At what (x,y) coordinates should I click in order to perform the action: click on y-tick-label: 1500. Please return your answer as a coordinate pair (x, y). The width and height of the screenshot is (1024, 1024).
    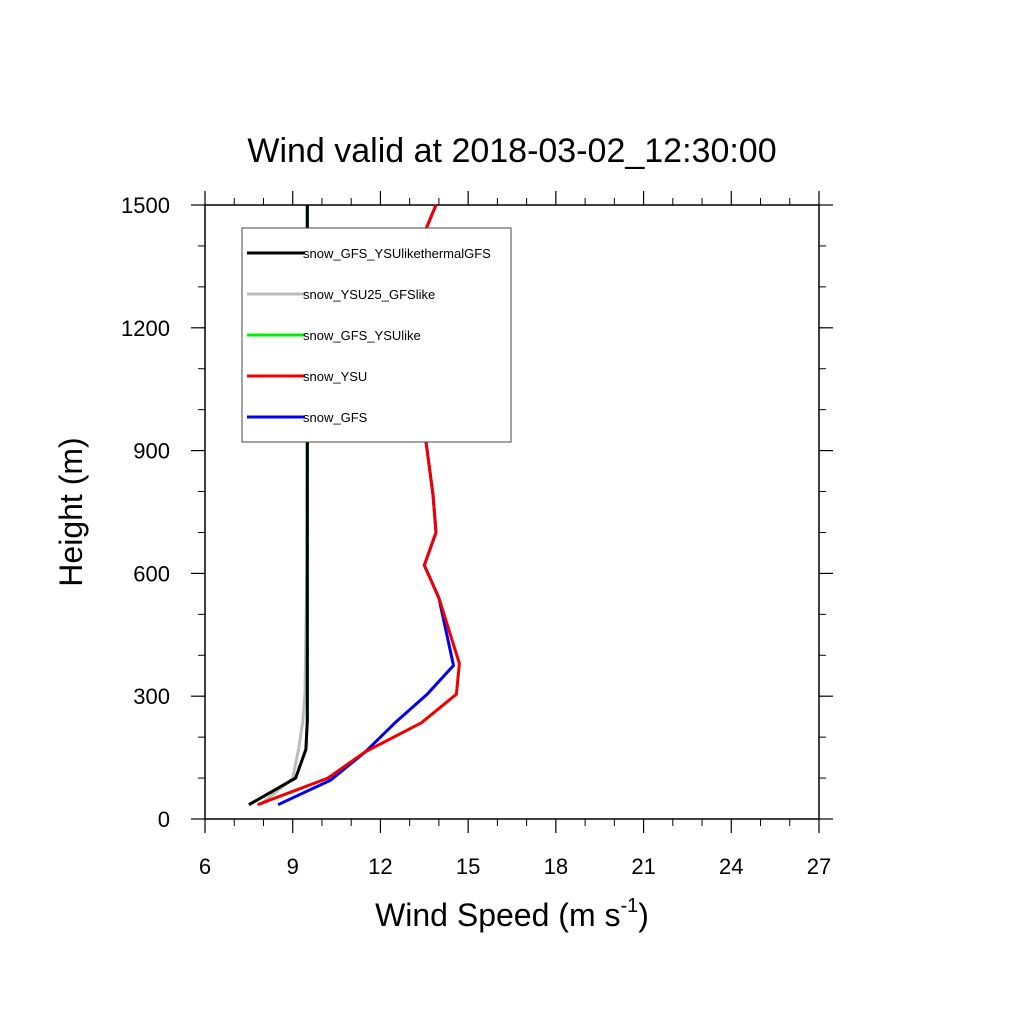
    Looking at the image, I should click on (145, 205).